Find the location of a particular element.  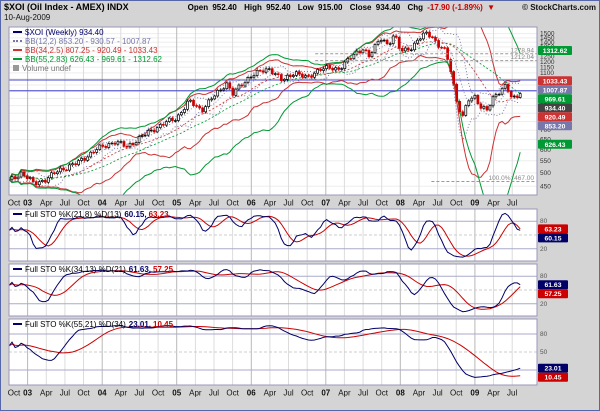

change-value: -17.90 (-1.89%) is located at coordinates (455, 7).